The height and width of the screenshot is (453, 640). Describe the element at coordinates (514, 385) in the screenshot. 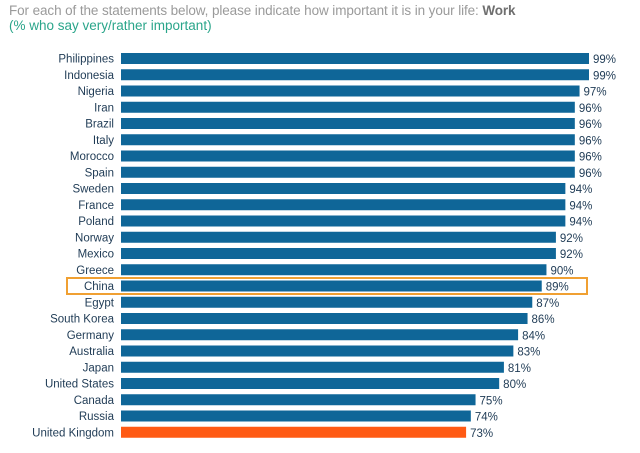

I see `data-label: 80%` at that location.